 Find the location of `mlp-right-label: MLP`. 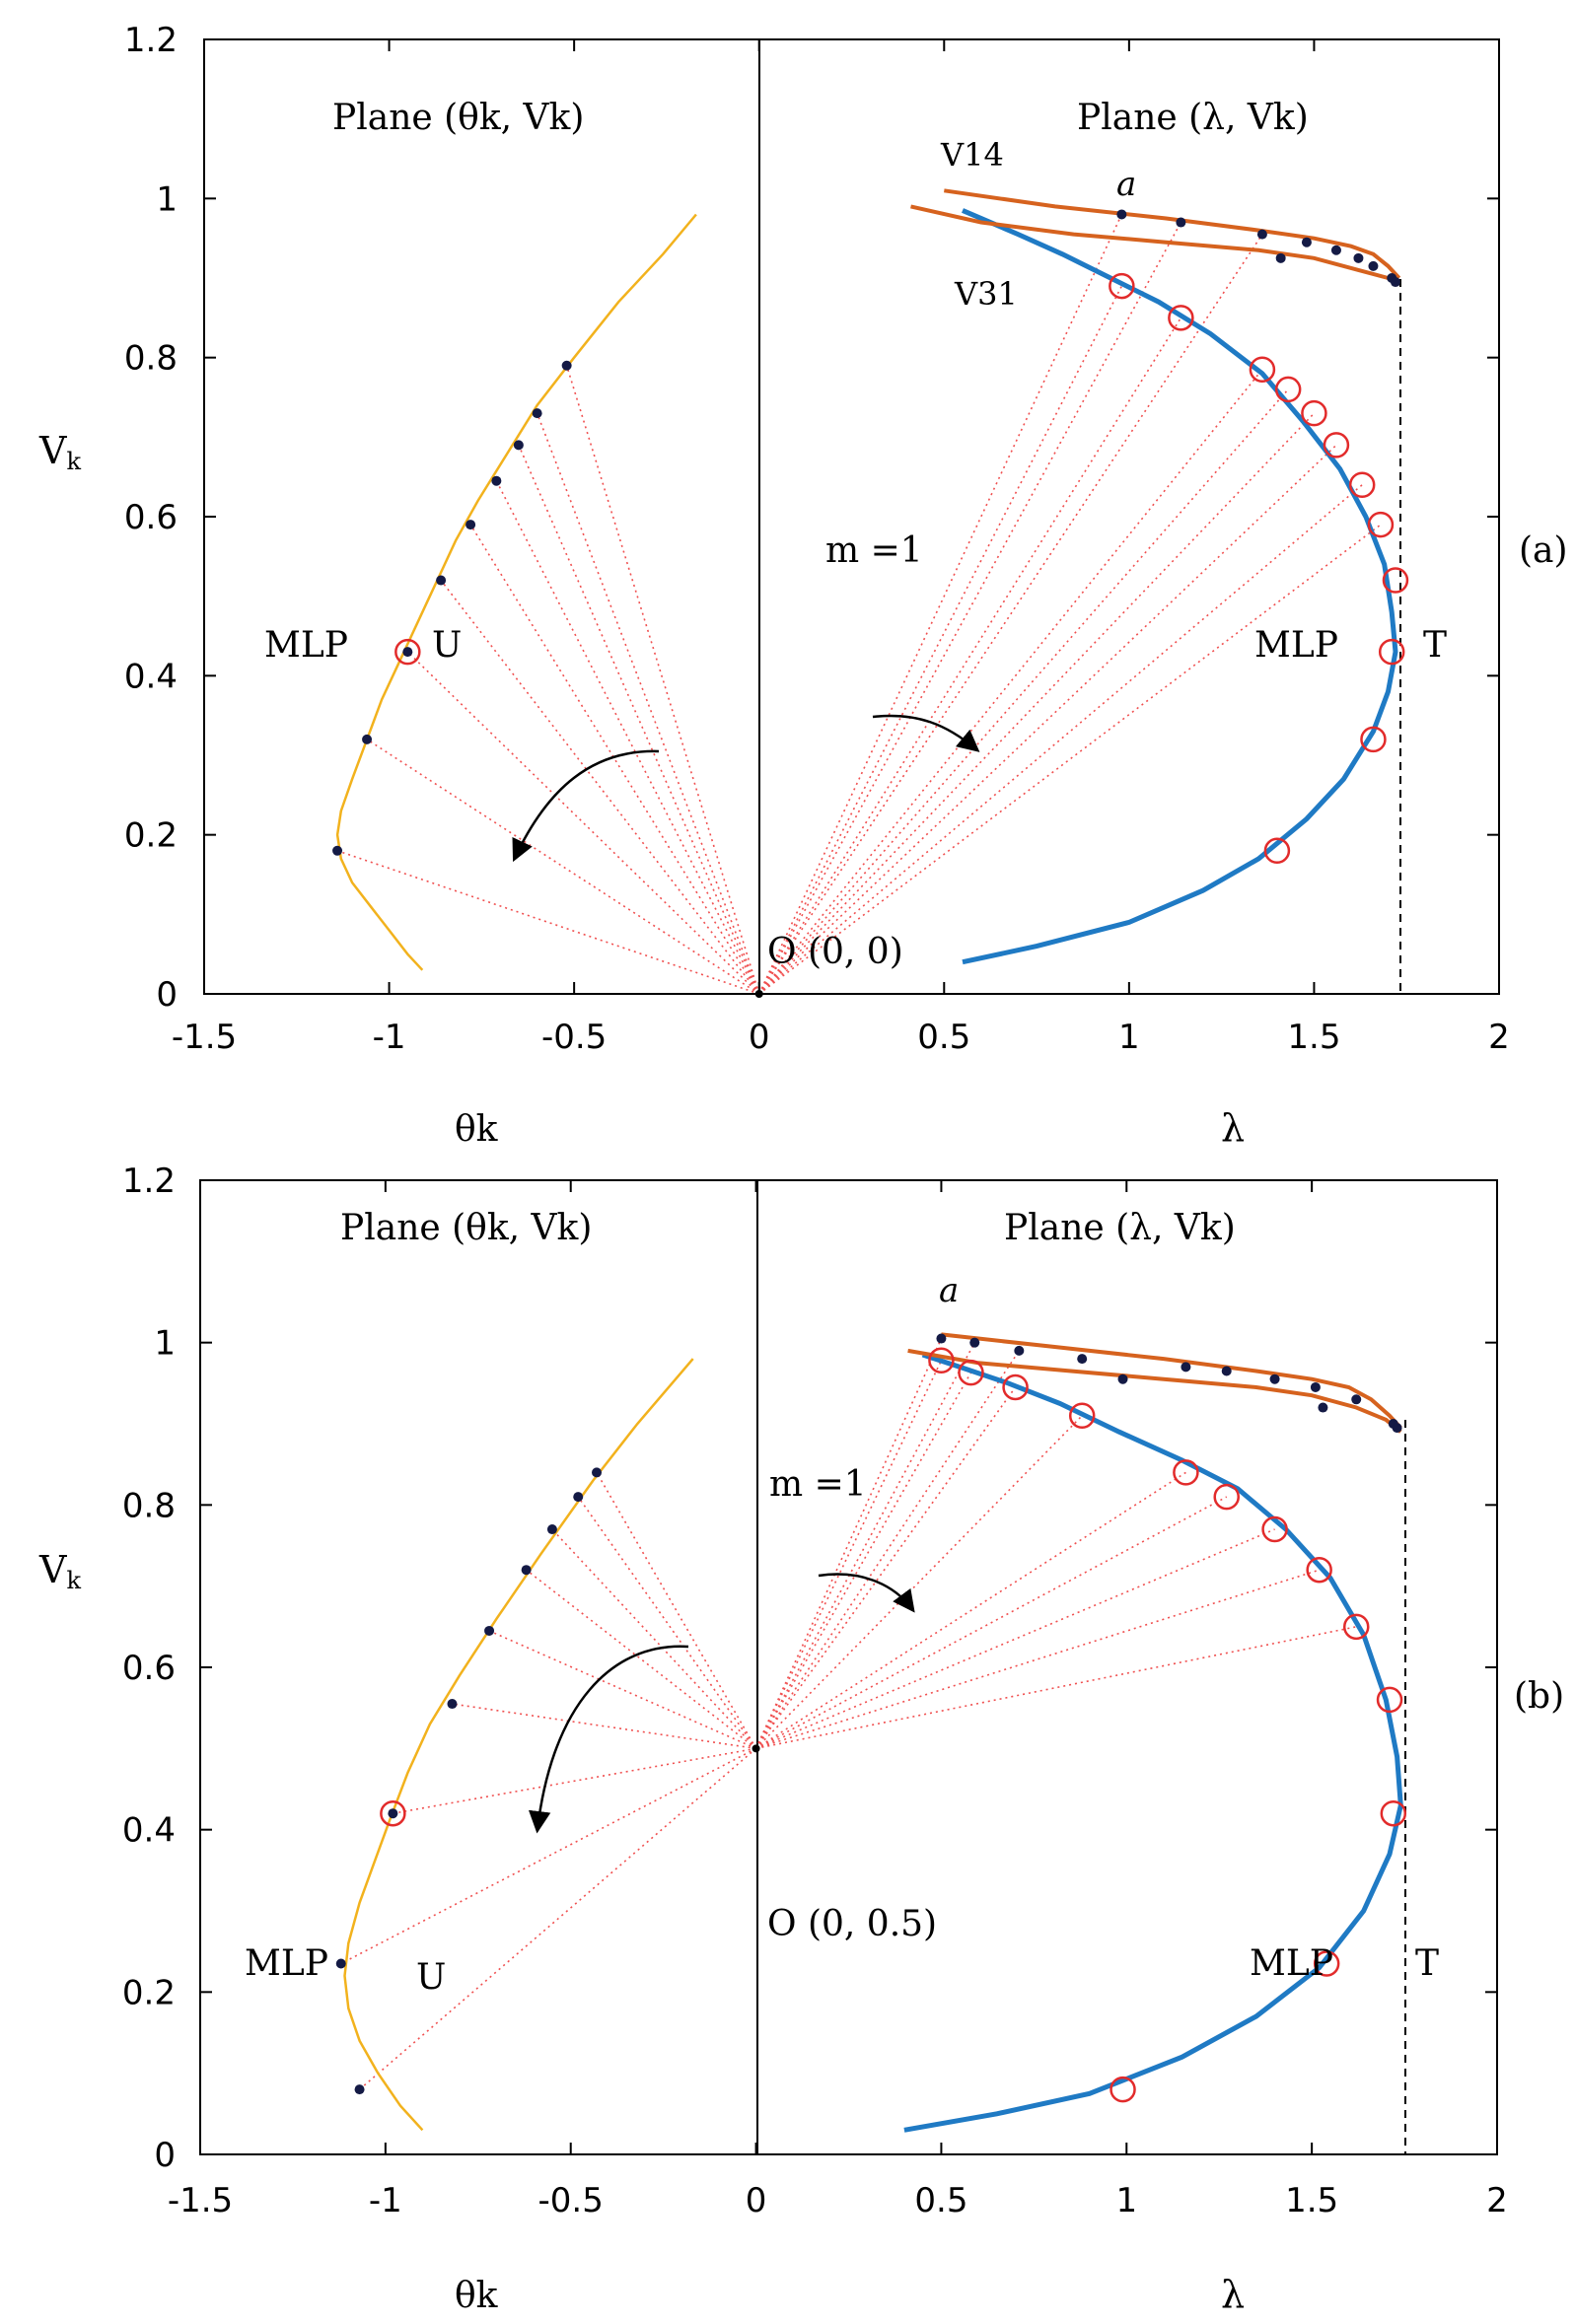

mlp-right-label: MLP is located at coordinates (1291, 1963).